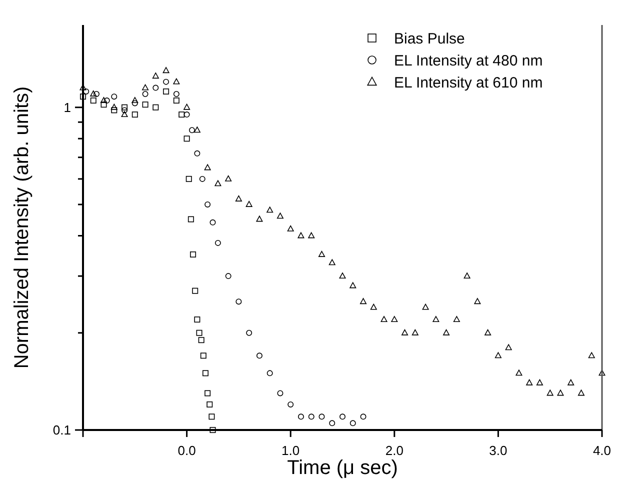 This screenshot has width=630, height=490. What do you see at coordinates (61, 430) in the screenshot?
I see `y-tick-label: 0.1` at bounding box center [61, 430].